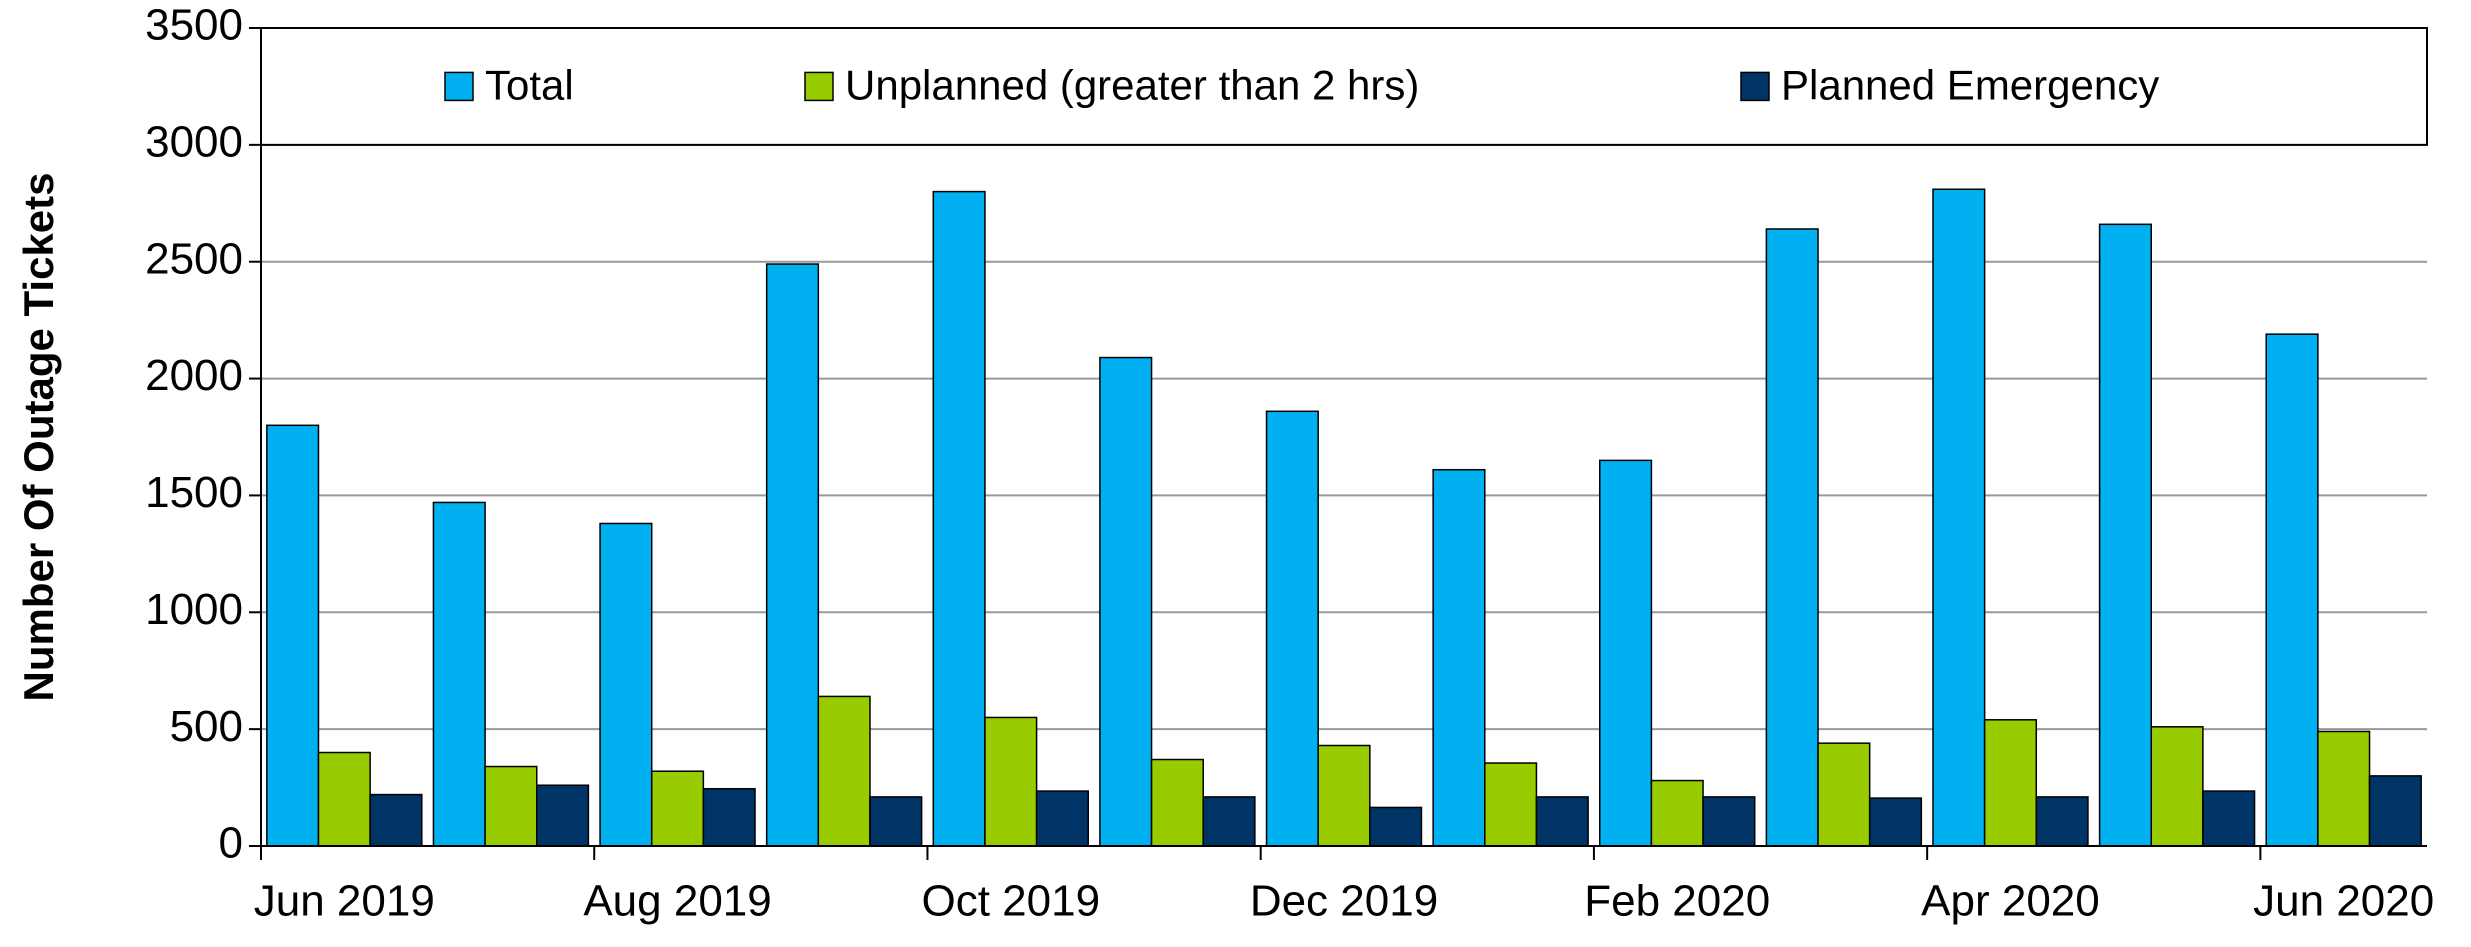 This screenshot has height=947, width=2471. Describe the element at coordinates (194, 492) in the screenshot. I see `y-tick-label: 1500` at that location.